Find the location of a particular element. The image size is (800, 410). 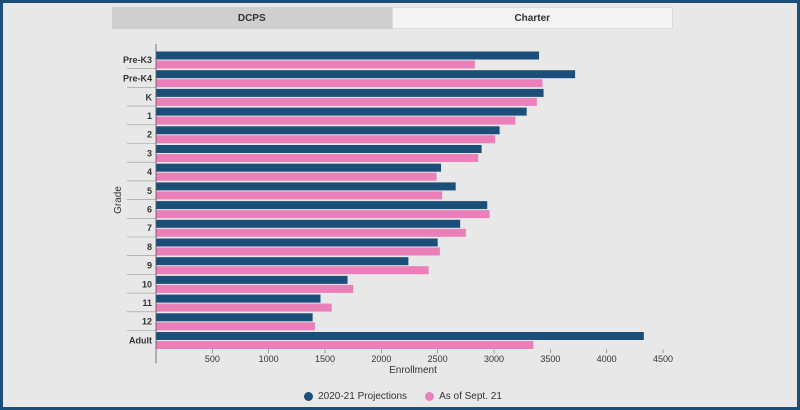

category-label: 7 is located at coordinates (149, 228).